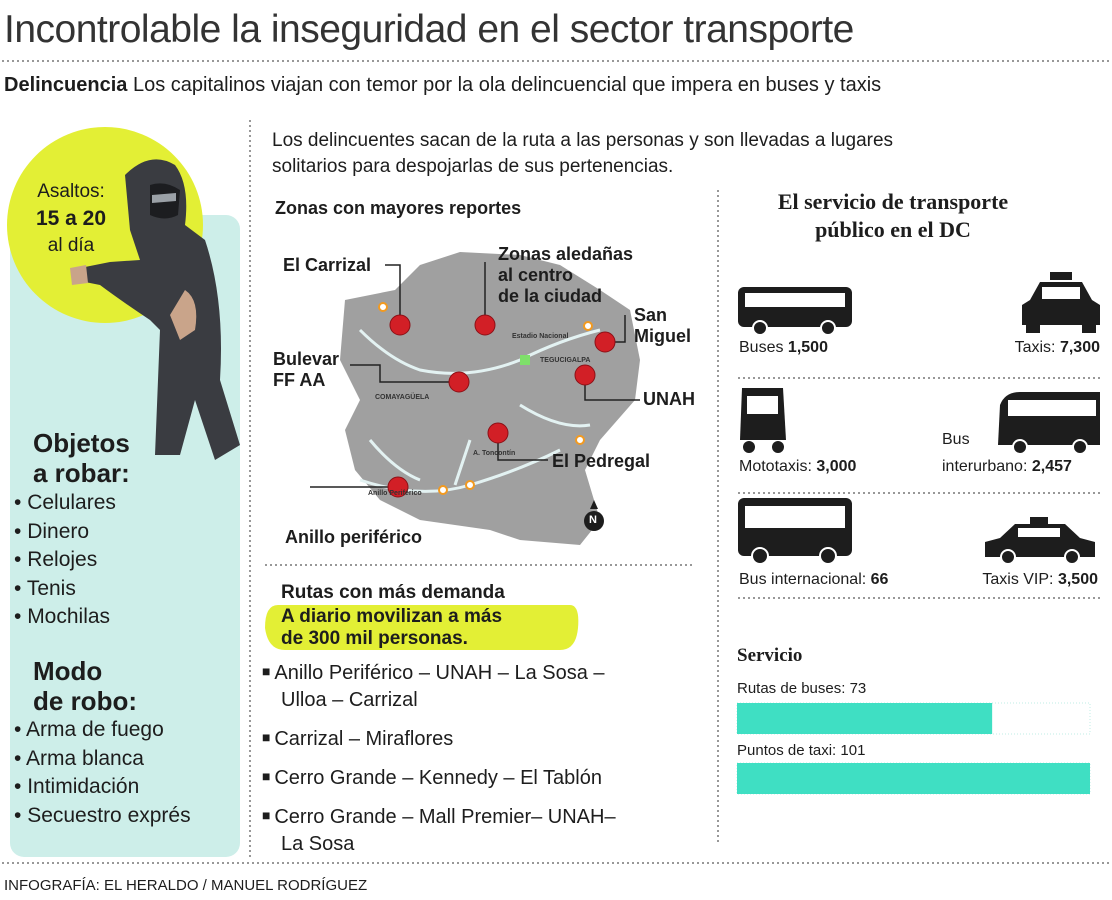 The width and height of the screenshot is (1112, 900). I want to click on list-item: Secuestro exprés, so click(102, 816).